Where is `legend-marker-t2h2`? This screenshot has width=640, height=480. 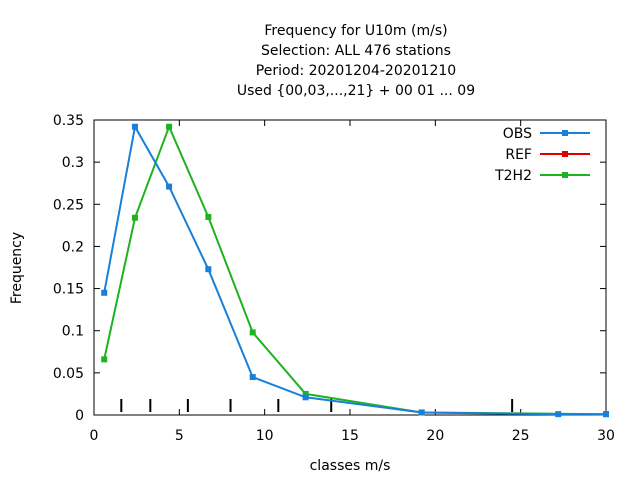
legend-marker-t2h2 is located at coordinates (565, 175).